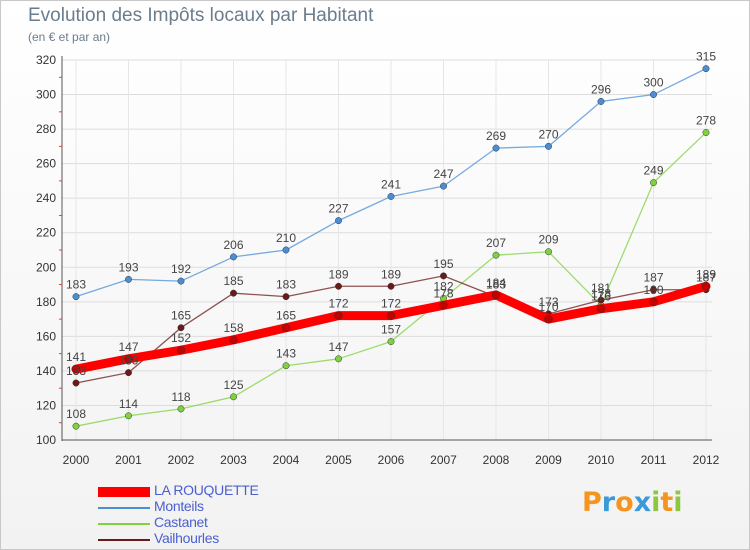  What do you see at coordinates (233, 460) in the screenshot?
I see `x-tick-label: 2003` at bounding box center [233, 460].